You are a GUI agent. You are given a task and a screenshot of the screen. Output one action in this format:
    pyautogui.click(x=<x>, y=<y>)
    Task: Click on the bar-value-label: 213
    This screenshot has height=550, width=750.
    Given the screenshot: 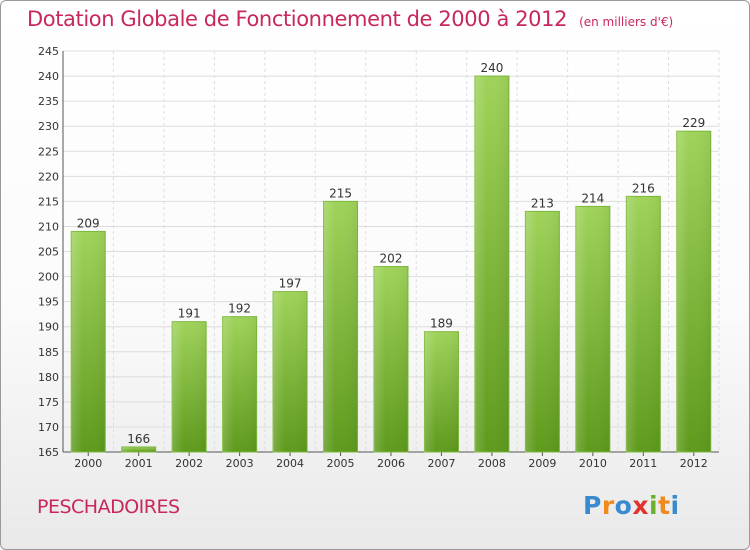 What is the action you would take?
    pyautogui.click(x=542, y=203)
    